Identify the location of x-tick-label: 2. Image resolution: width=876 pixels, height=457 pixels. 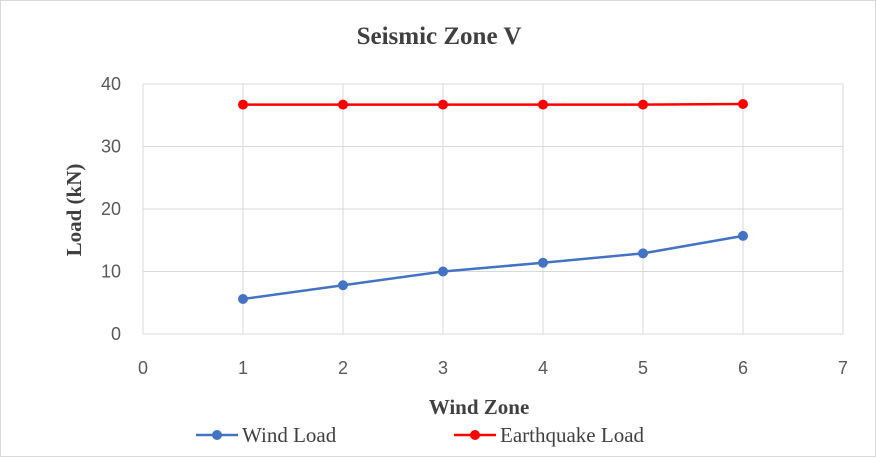
(343, 368).